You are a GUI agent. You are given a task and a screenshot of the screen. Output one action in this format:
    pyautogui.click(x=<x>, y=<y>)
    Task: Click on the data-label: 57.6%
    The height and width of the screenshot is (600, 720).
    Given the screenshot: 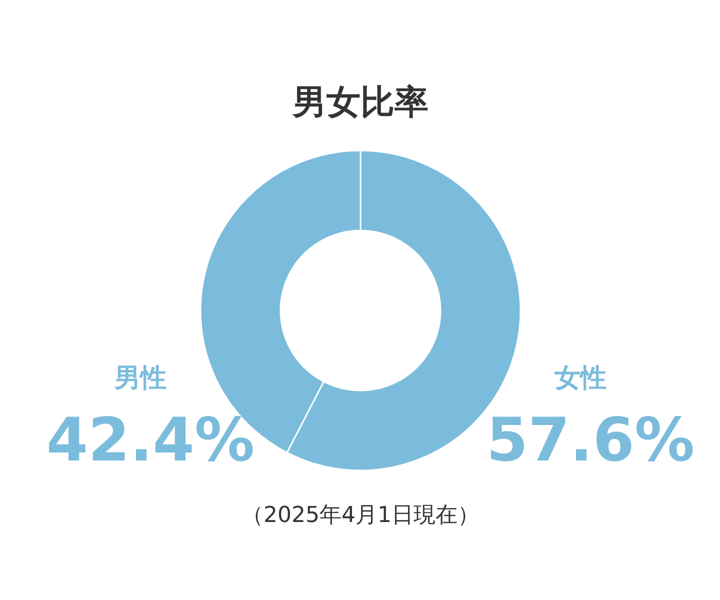 What is the action you would take?
    pyautogui.click(x=590, y=441)
    